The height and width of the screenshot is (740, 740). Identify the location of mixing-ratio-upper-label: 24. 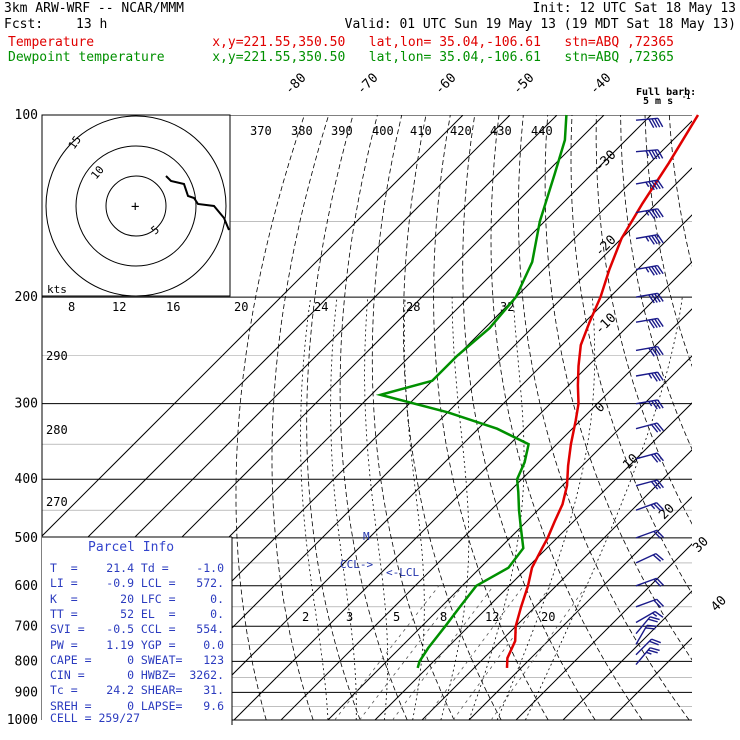
(321, 307).